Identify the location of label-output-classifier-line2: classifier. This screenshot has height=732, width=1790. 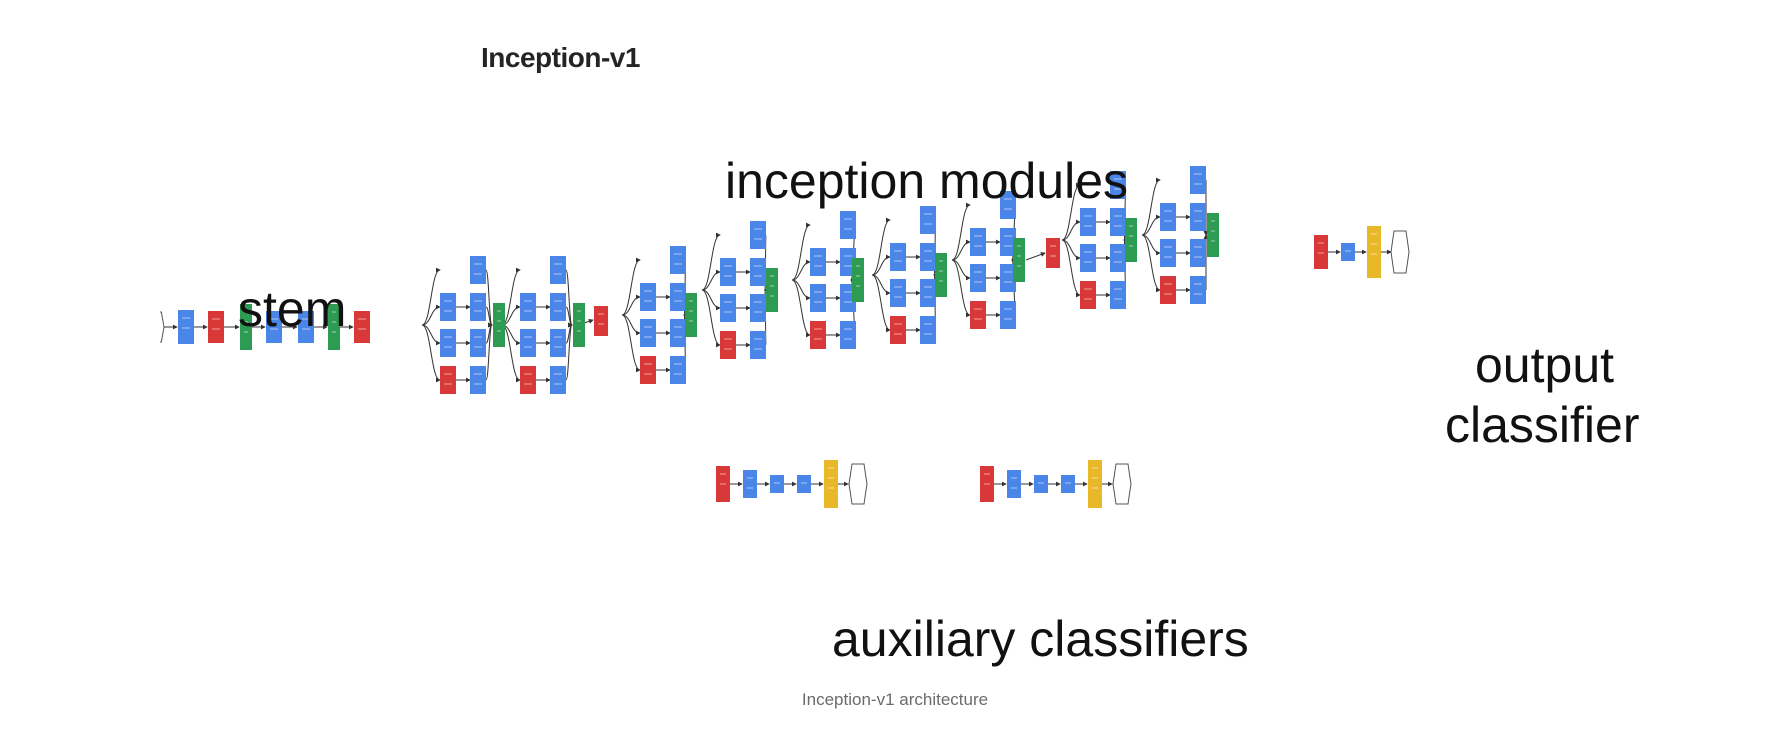
(1542, 425).